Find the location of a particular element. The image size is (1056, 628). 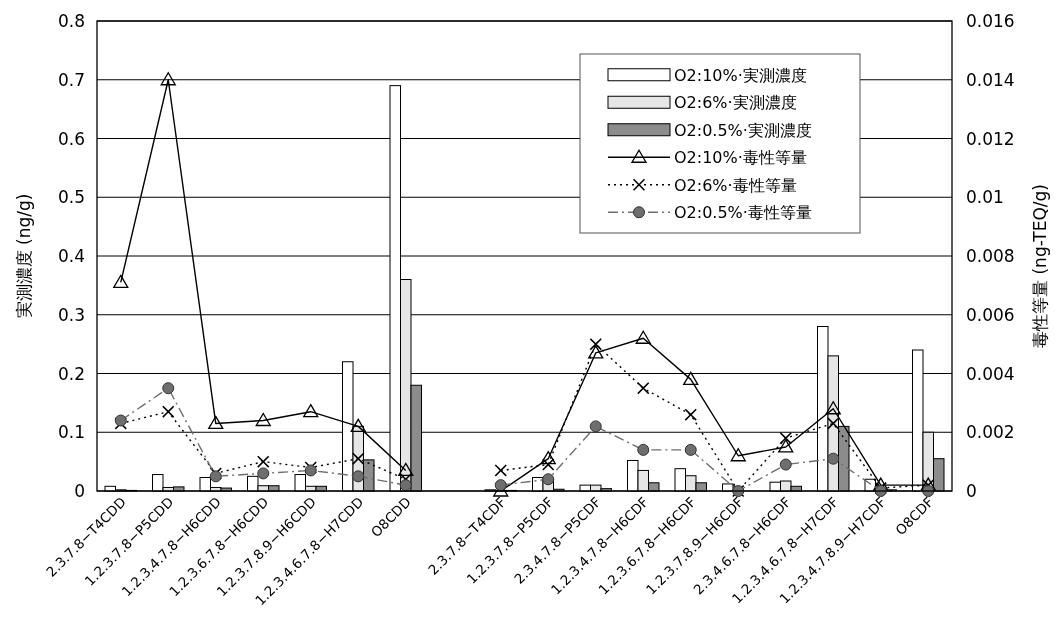

y2-tick-label: 0.016 is located at coordinates (990, 21).